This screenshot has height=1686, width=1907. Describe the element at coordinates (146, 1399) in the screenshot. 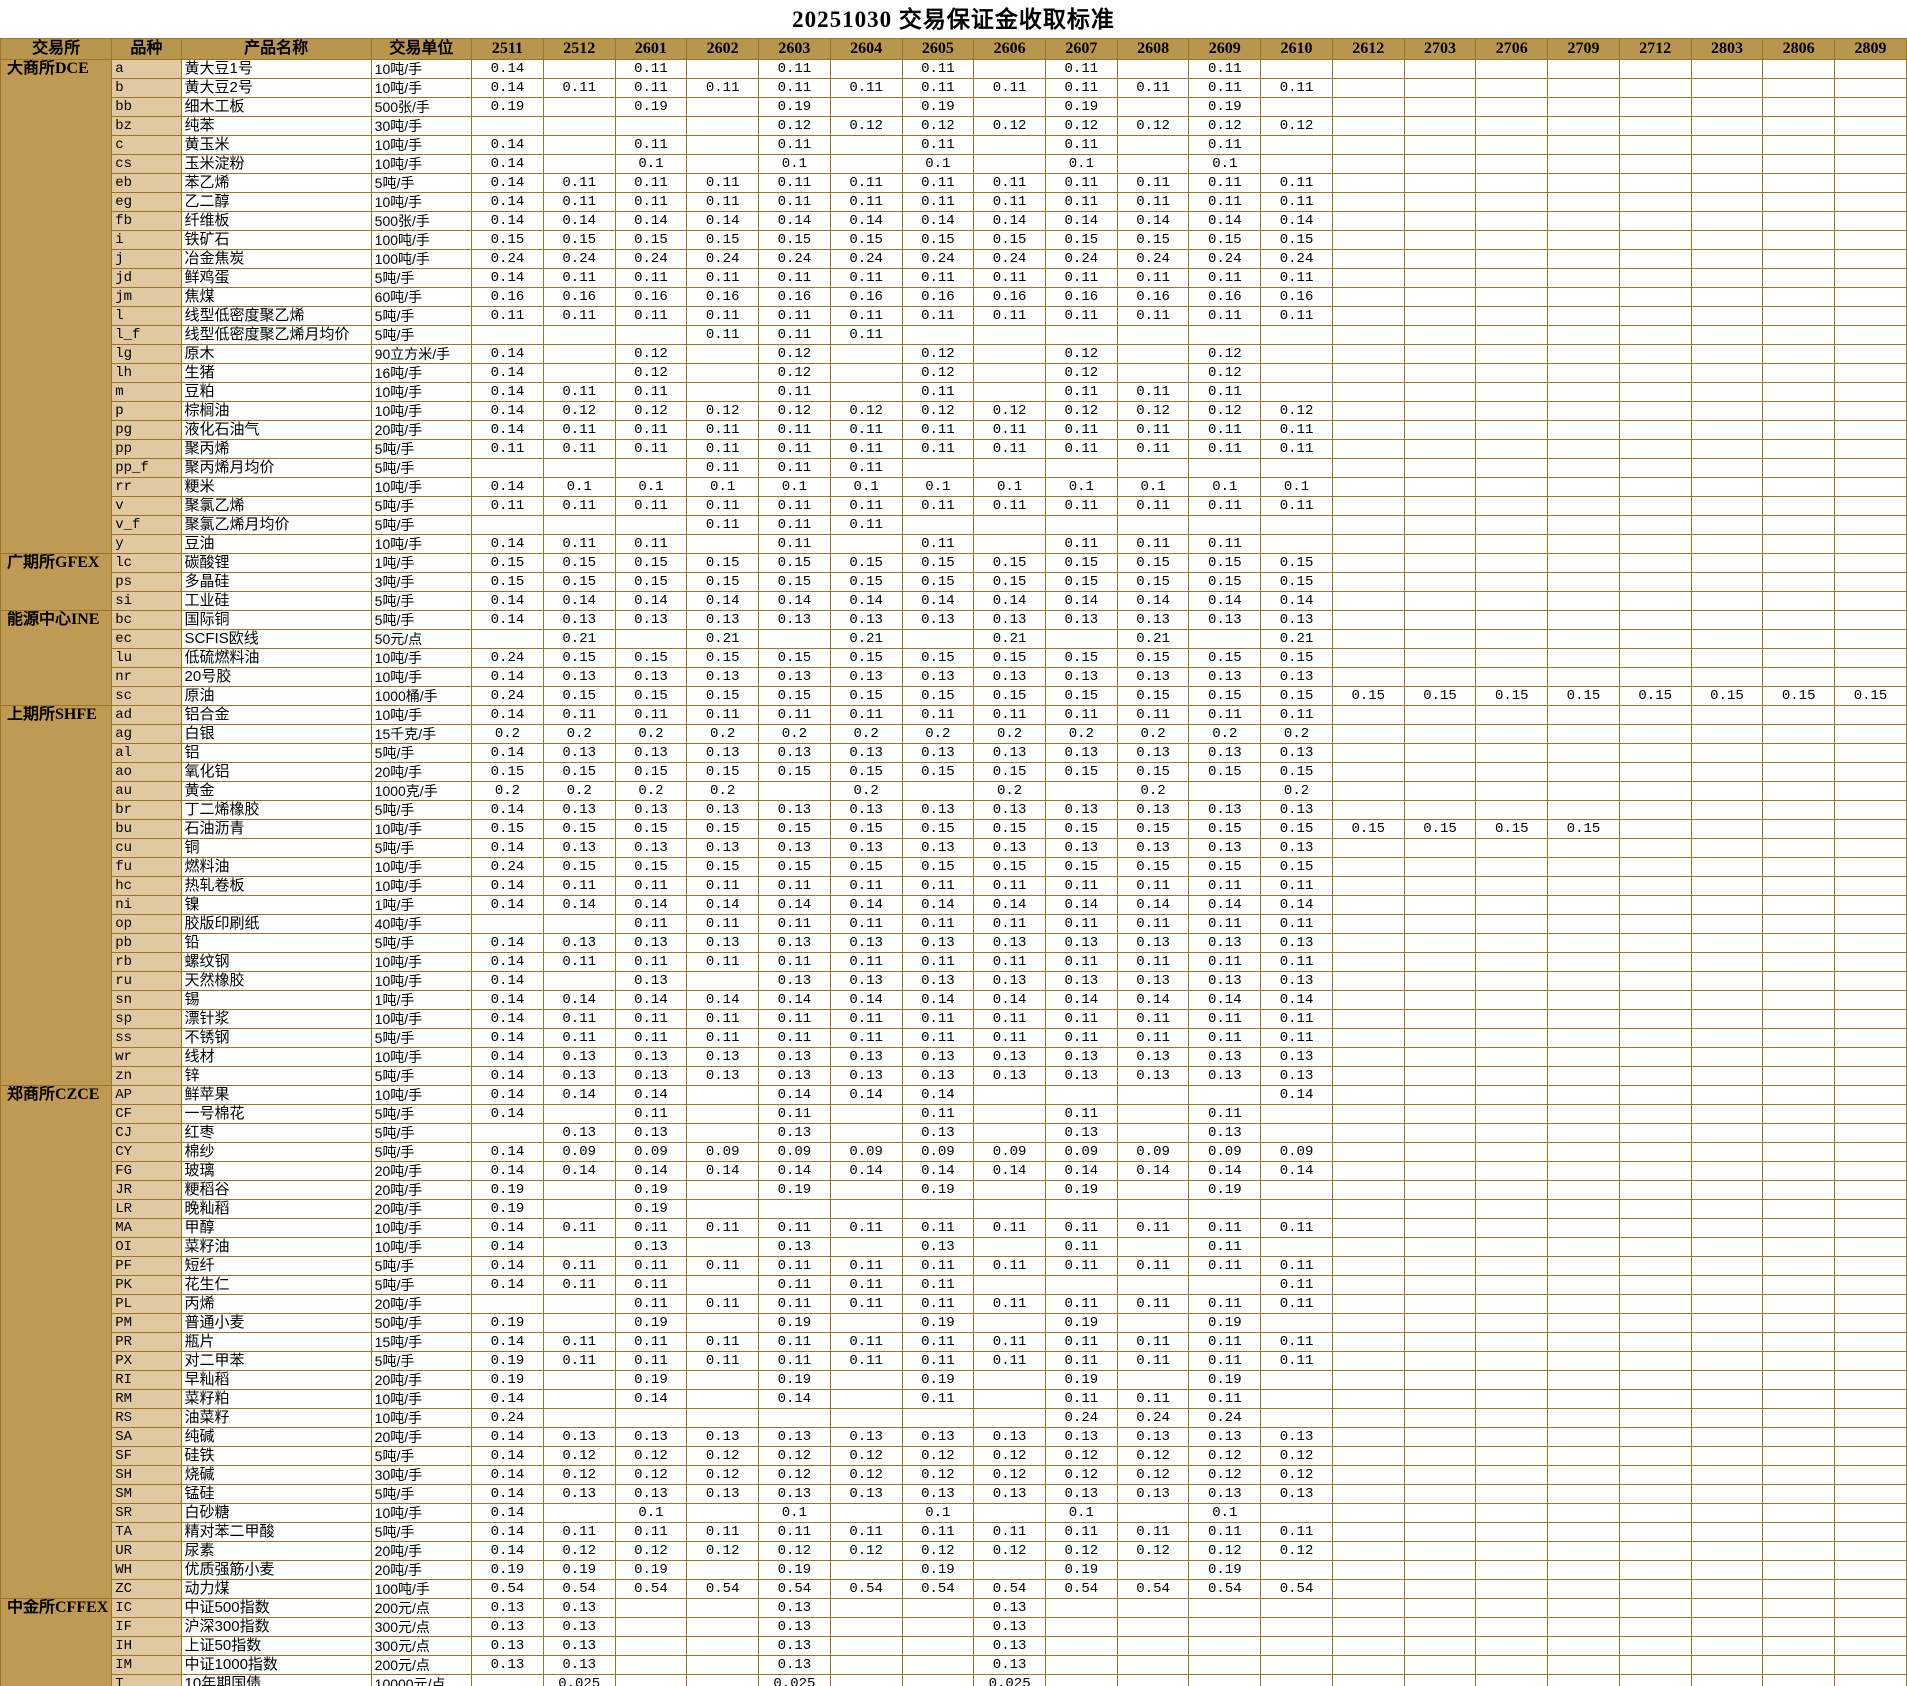

I see `product-code-cell: RM` at that location.